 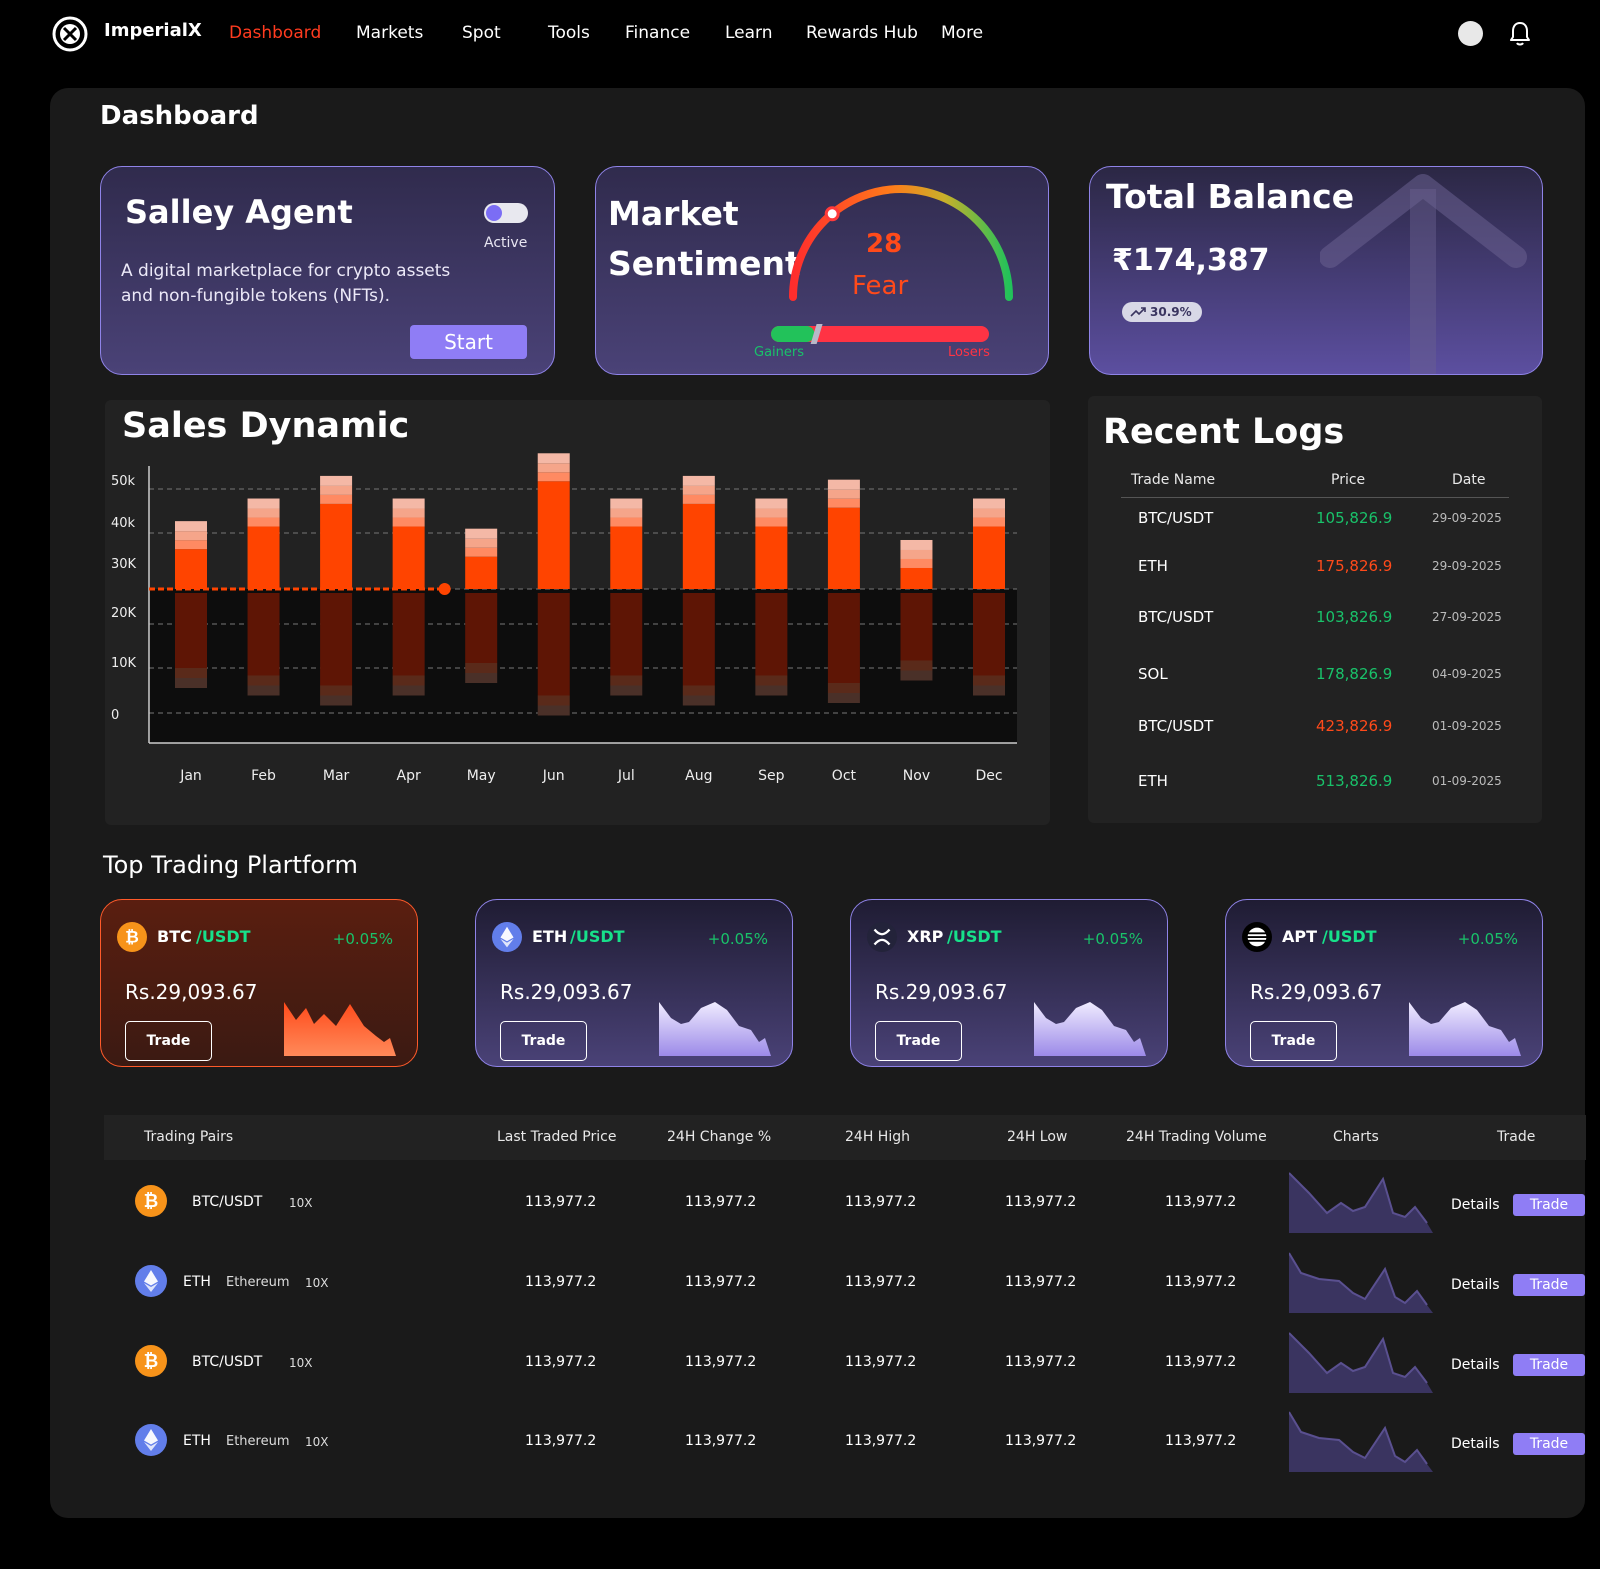 What do you see at coordinates (132, 937) in the screenshot?
I see `bitcoin-icon: ₿` at bounding box center [132, 937].